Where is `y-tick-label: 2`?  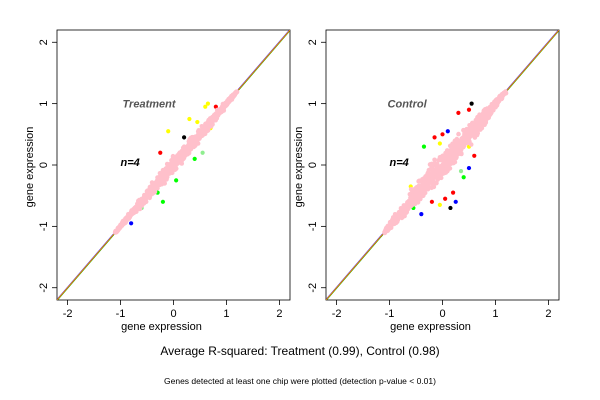 y-tick-label: 2 is located at coordinates (44, 42).